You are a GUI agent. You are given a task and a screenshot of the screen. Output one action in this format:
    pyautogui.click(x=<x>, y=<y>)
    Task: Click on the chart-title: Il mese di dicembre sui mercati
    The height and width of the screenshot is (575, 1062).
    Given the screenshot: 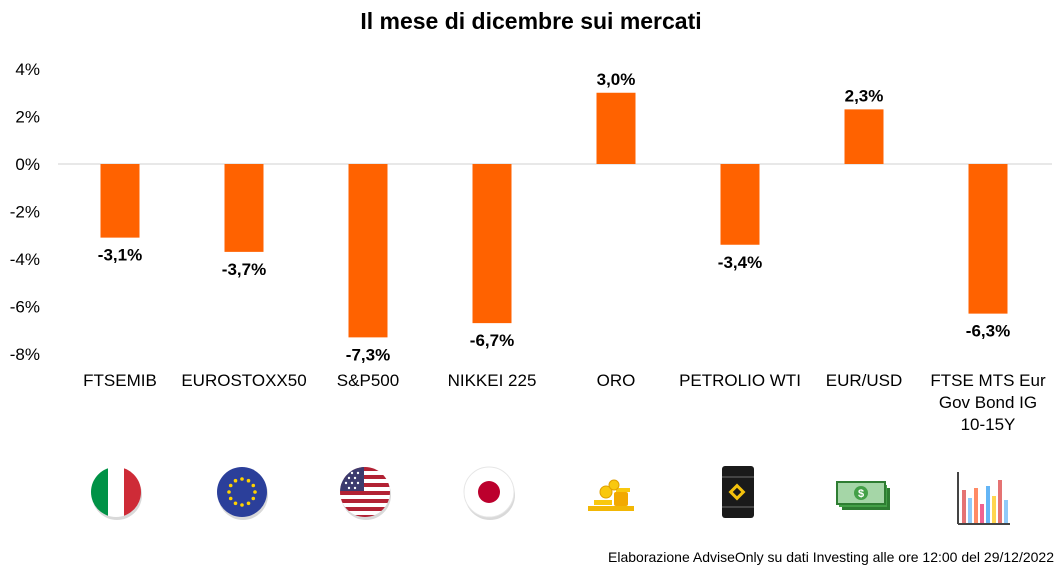 What is the action you would take?
    pyautogui.click(x=531, y=21)
    